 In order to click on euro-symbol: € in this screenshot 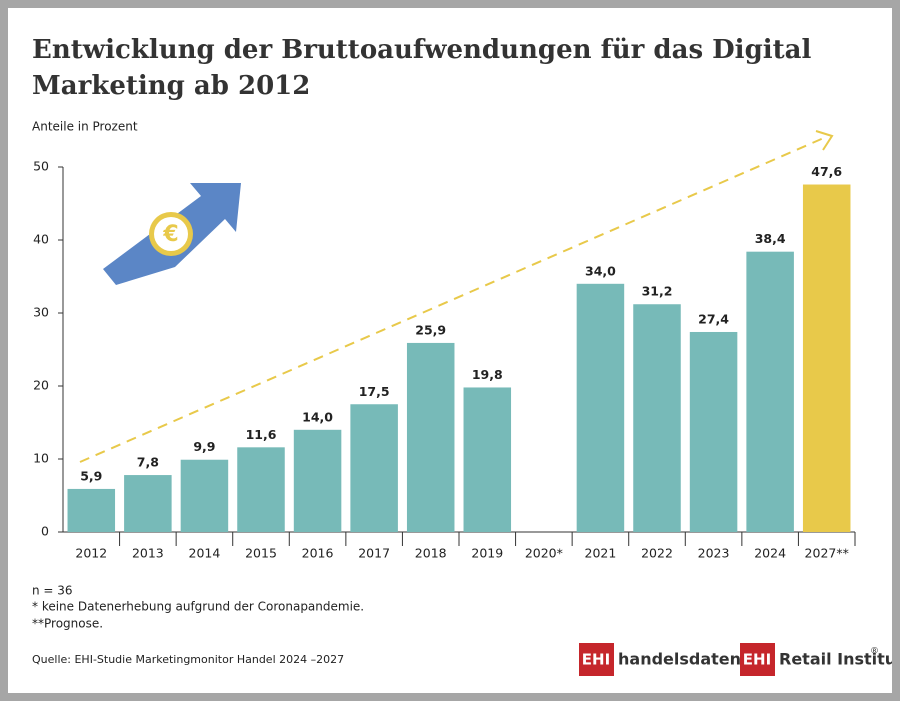, I will do `click(170, 234)`.